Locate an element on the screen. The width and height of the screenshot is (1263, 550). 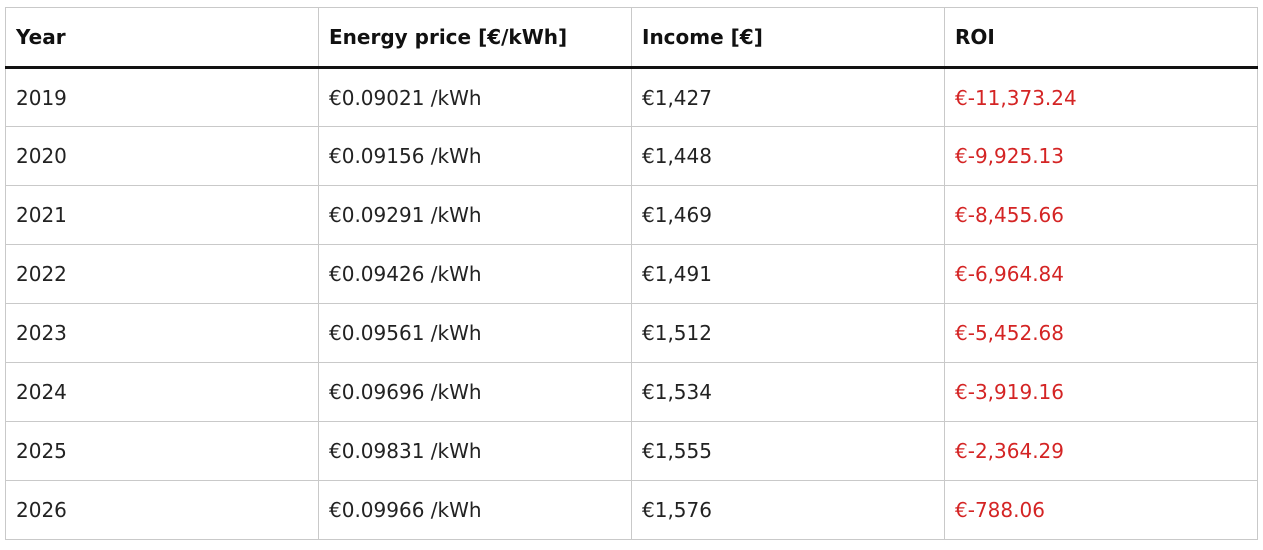
cell-income: €1,512 is located at coordinates (788, 333).